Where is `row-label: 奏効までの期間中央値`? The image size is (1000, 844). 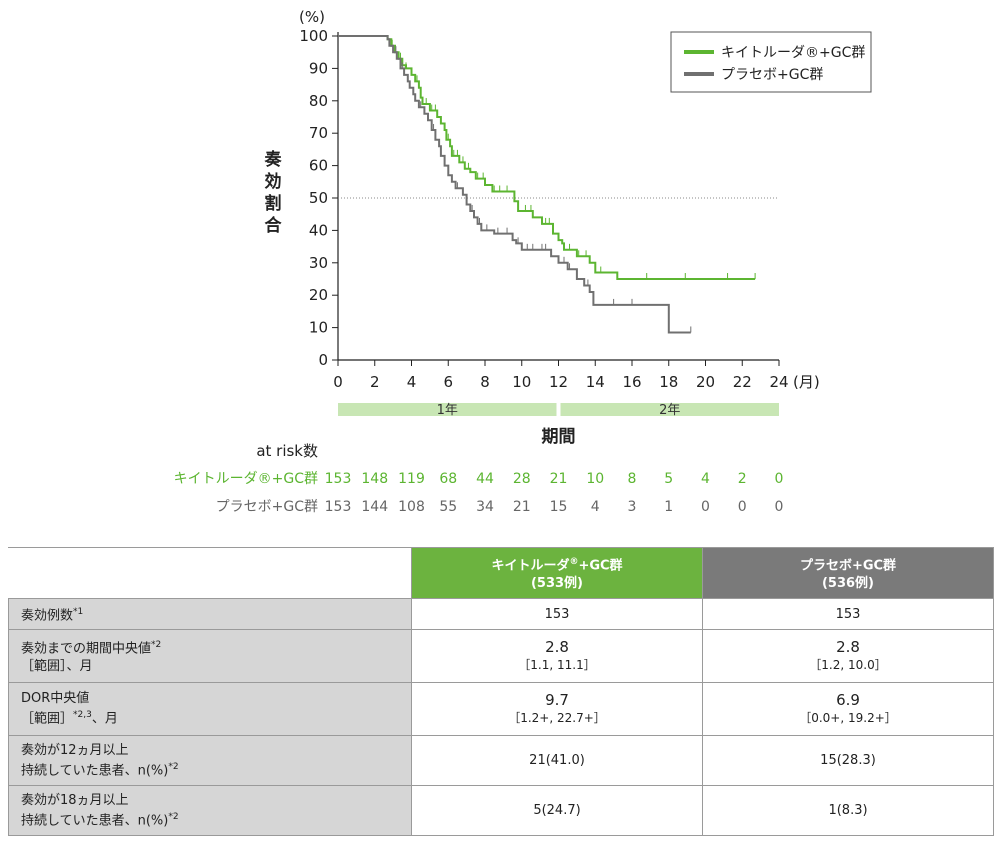
row-label: 奏効までの期間中央値 is located at coordinates (86, 649).